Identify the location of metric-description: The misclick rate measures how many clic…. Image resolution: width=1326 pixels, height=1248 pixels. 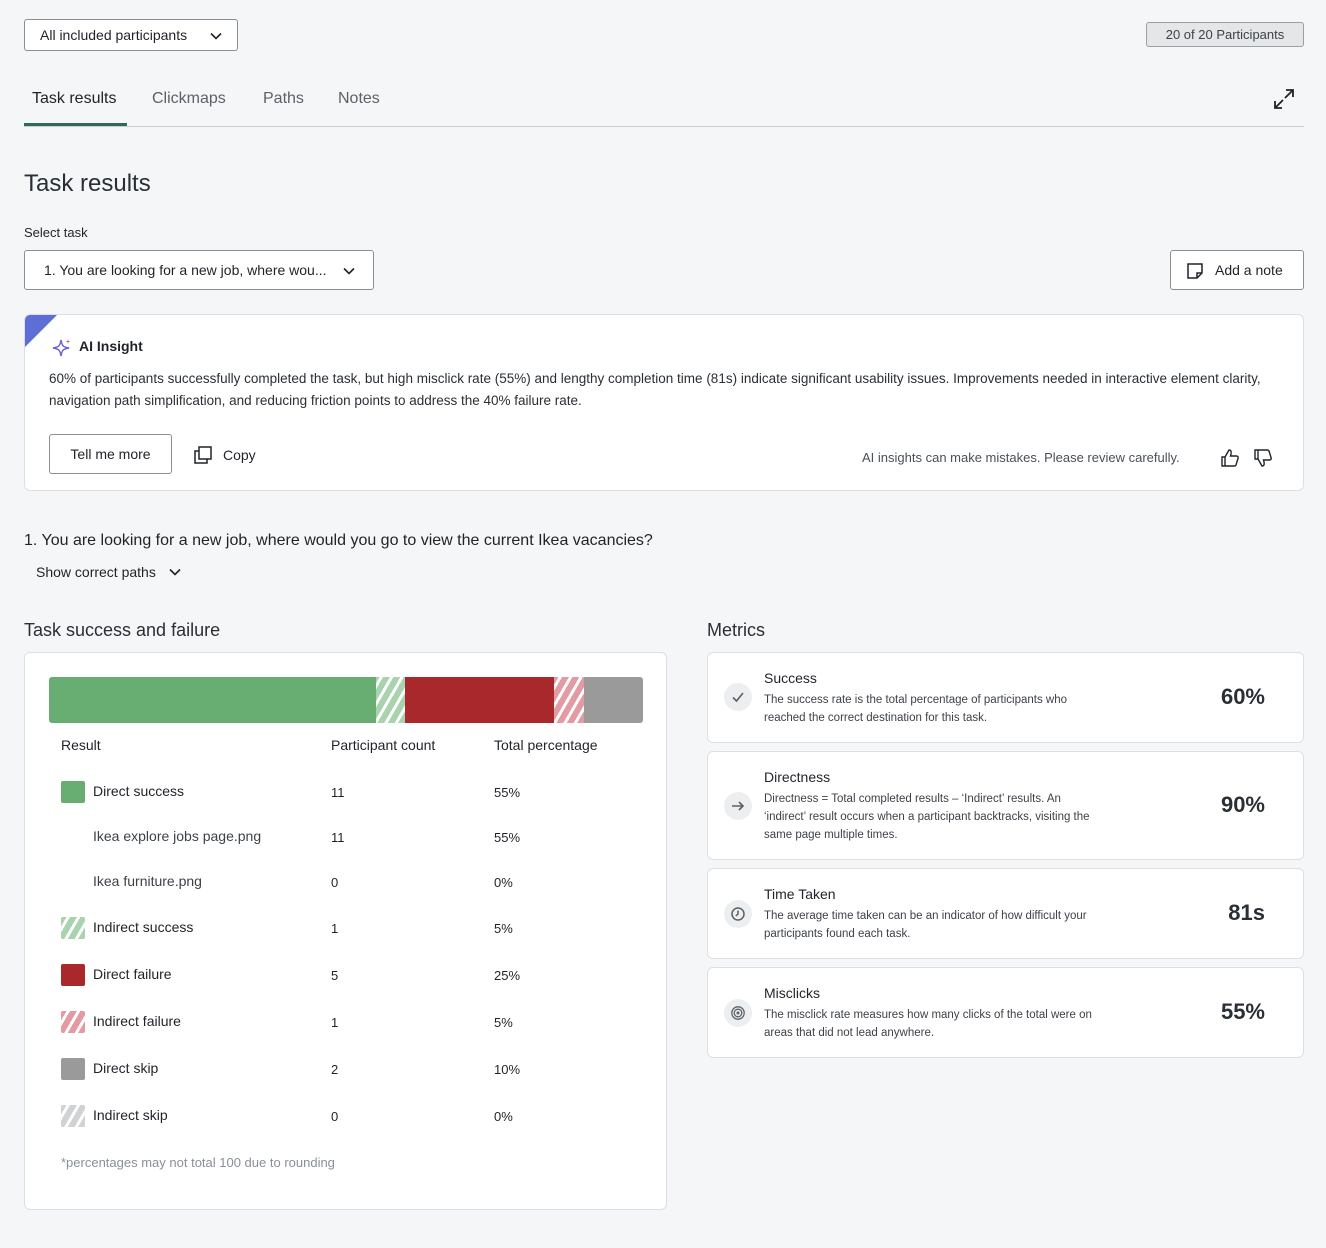
(928, 1024).